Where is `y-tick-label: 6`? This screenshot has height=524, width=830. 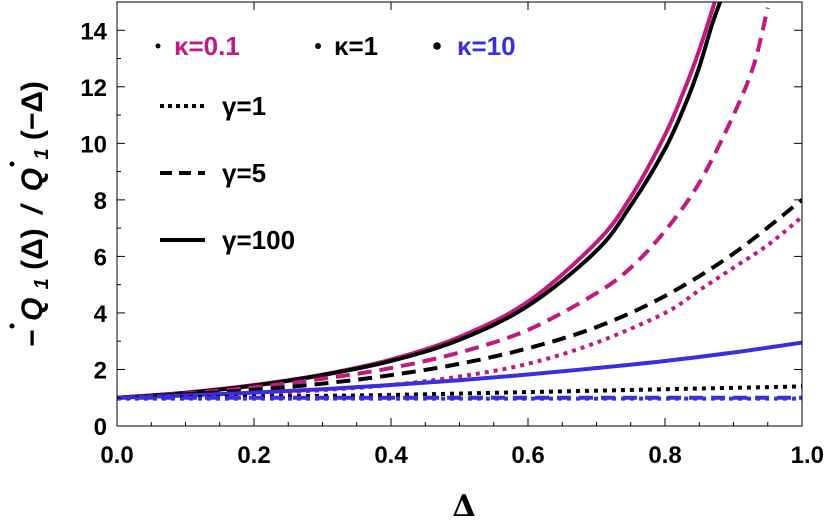
y-tick-label: 6 is located at coordinates (100, 257).